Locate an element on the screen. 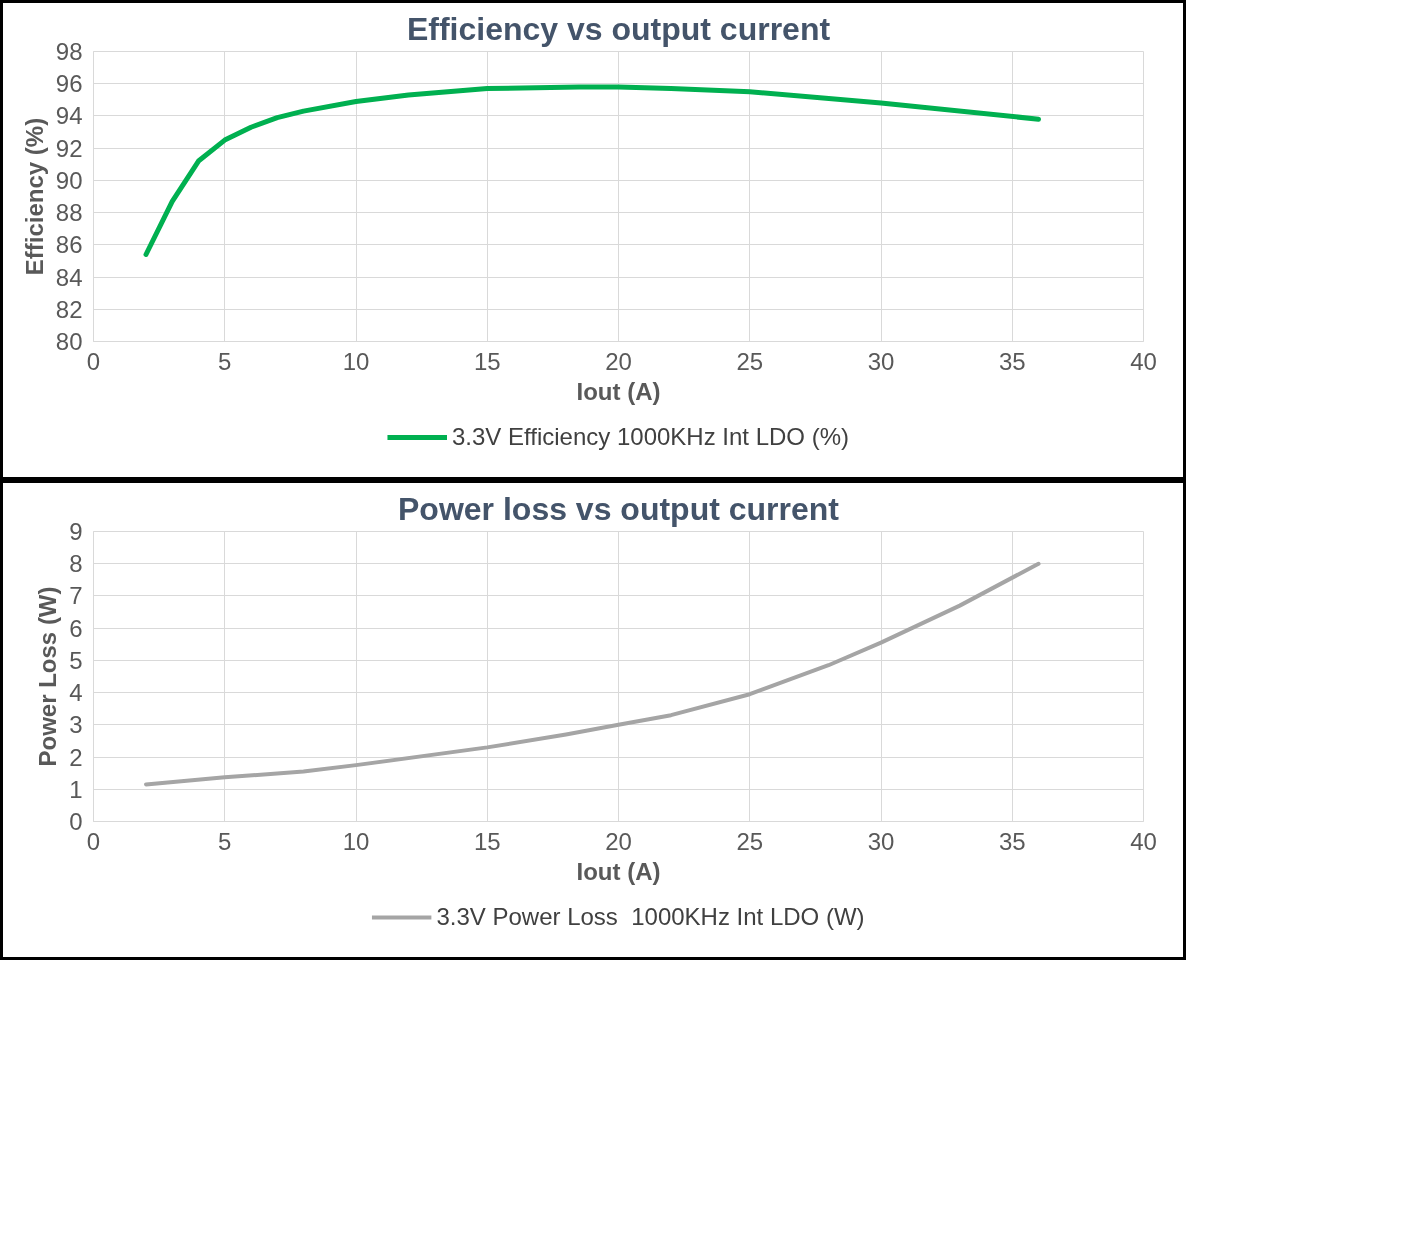  y-tick-label: 98 is located at coordinates (69, 51).